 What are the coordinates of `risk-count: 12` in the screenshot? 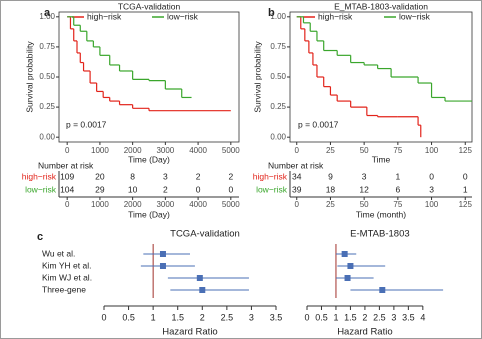 It's located at (364, 189).